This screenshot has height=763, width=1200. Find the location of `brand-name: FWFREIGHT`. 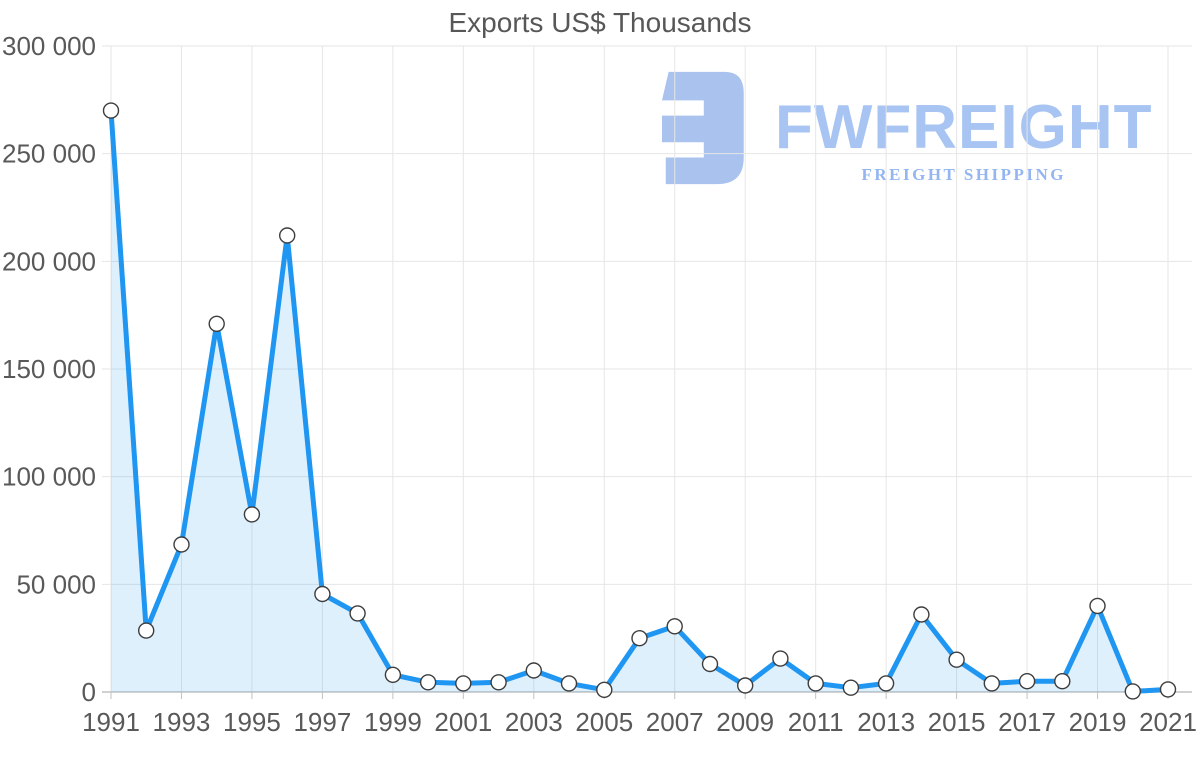

brand-name: FWFREIGHT is located at coordinates (964, 127).